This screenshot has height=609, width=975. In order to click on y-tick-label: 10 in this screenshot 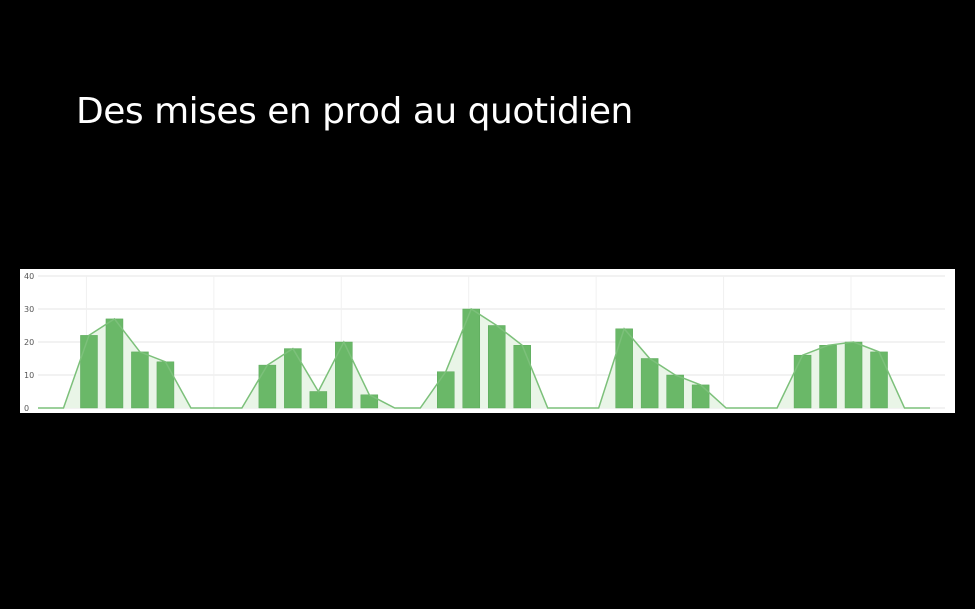, I will do `click(29, 375)`.